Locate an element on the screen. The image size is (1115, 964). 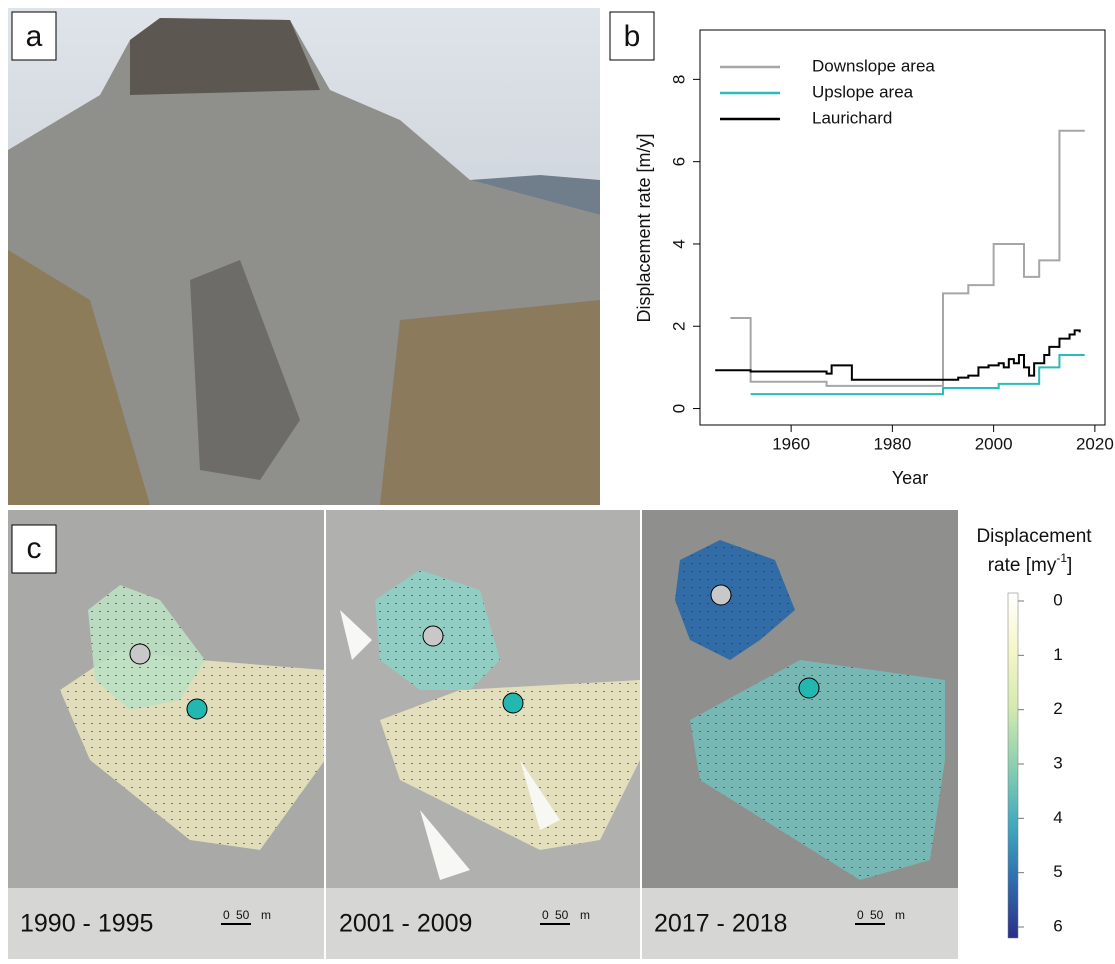
x-tick-label: 1960 is located at coordinates (791, 443).